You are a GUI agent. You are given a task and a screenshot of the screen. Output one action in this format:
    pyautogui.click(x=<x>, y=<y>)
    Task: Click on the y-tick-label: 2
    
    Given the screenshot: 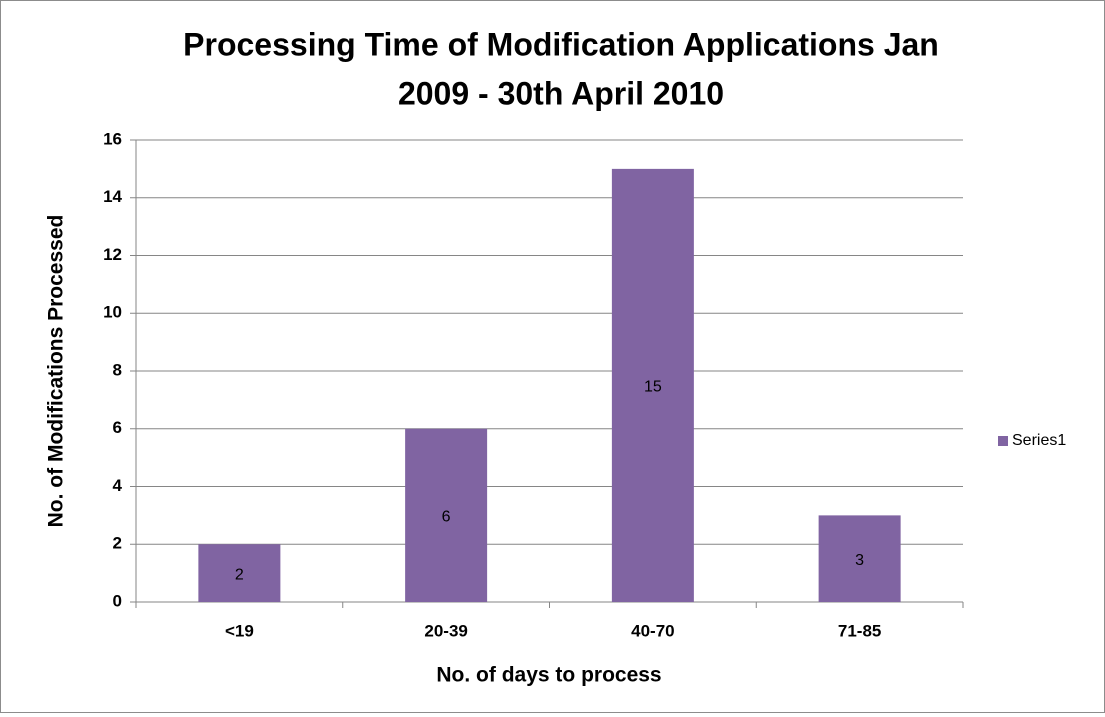 What is the action you would take?
    pyautogui.click(x=117, y=543)
    